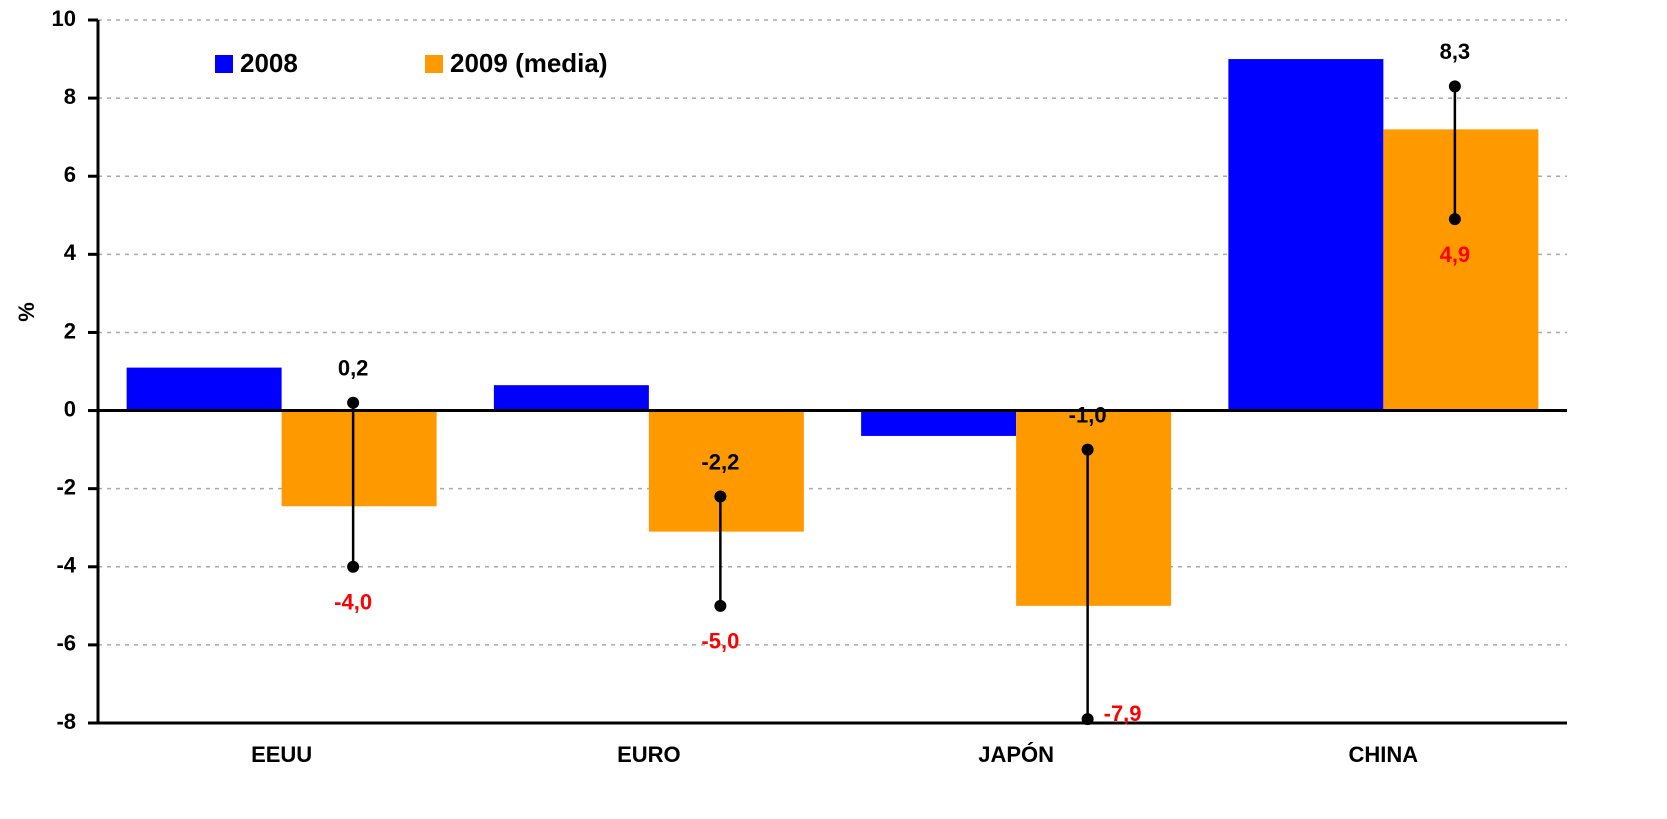  Describe the element at coordinates (70, 330) in the screenshot. I see `y-tick-label: 2` at that location.